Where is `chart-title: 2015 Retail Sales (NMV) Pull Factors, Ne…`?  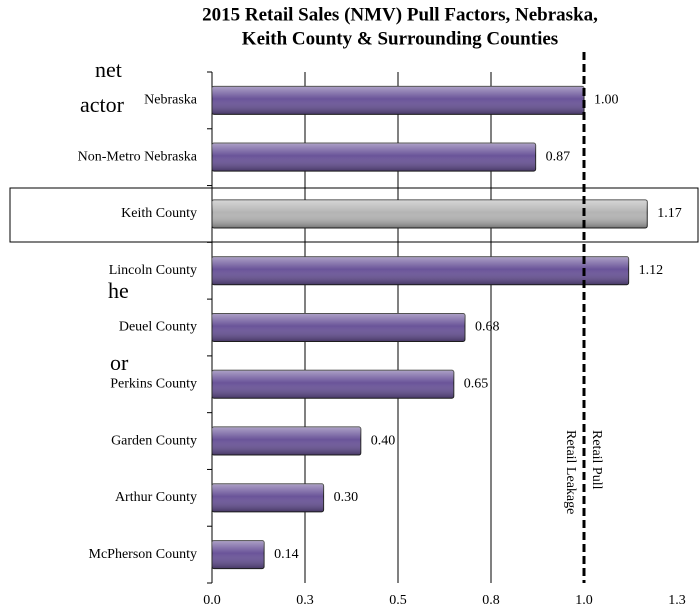
chart-title: 2015 Retail Sales (NMV) Pull Factors, Ne… is located at coordinates (400, 14).